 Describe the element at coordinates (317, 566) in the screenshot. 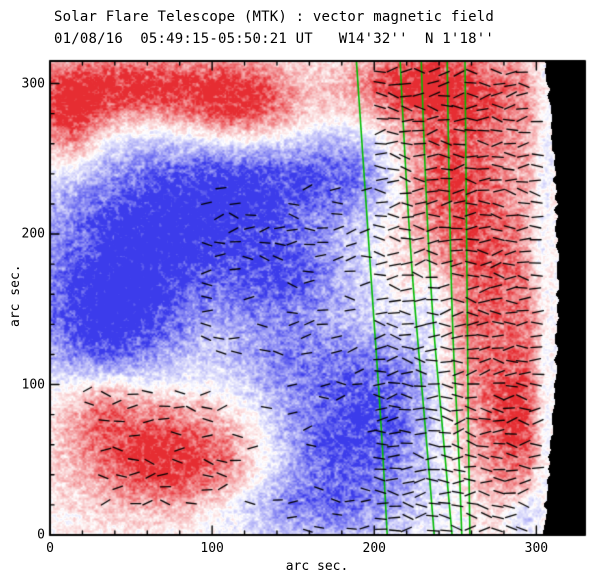

I see `x-axis-label: arc sec.` at that location.